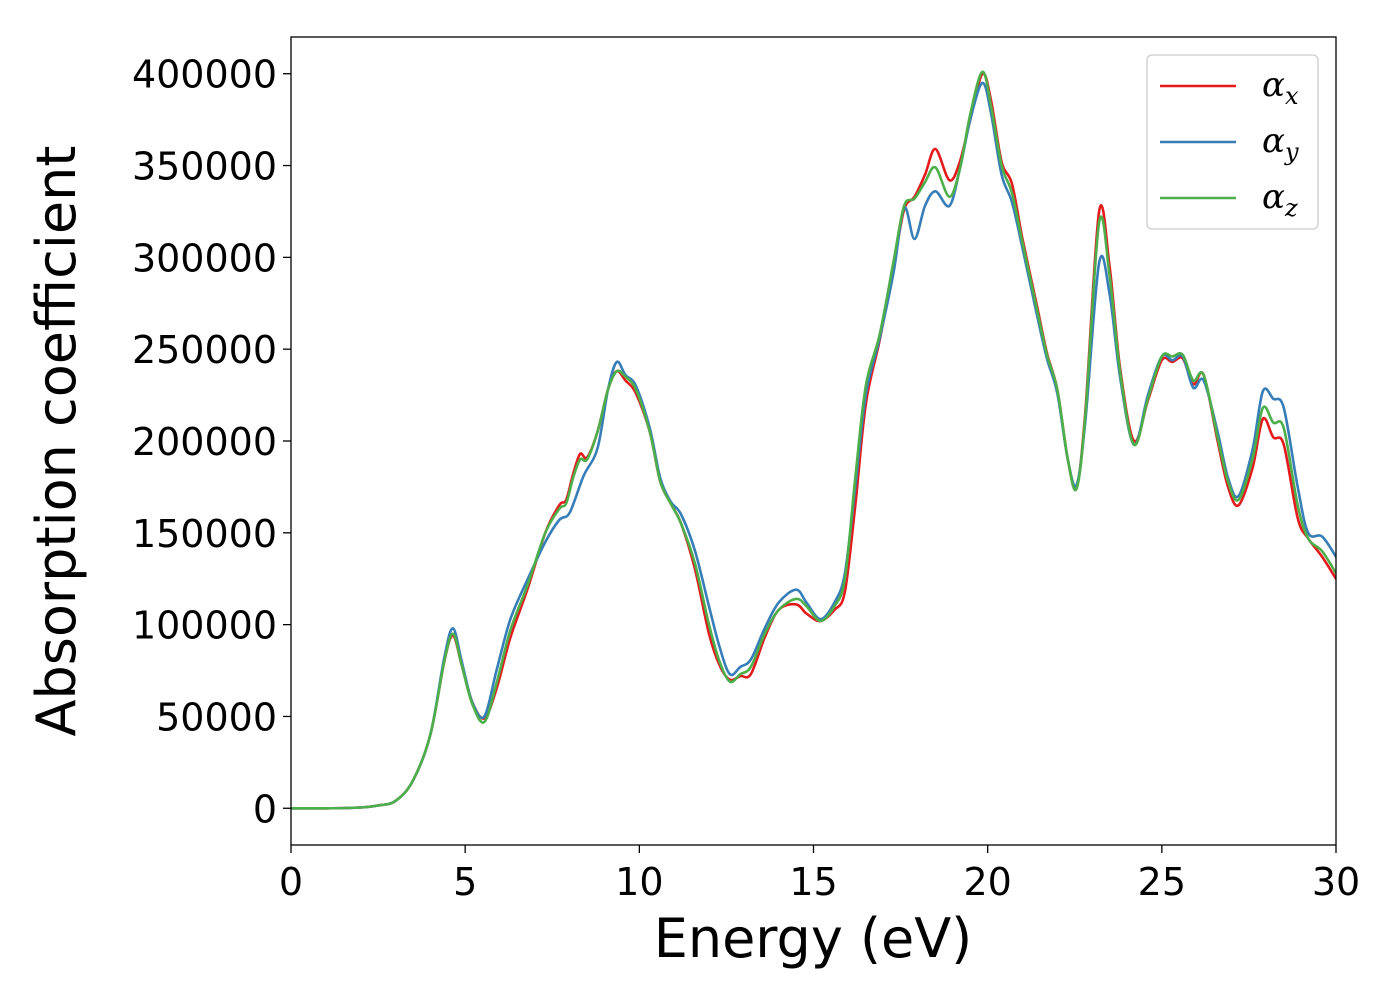  What do you see at coordinates (1280, 87) in the screenshot?
I see `legend-label-alpha-x: αx` at bounding box center [1280, 87].